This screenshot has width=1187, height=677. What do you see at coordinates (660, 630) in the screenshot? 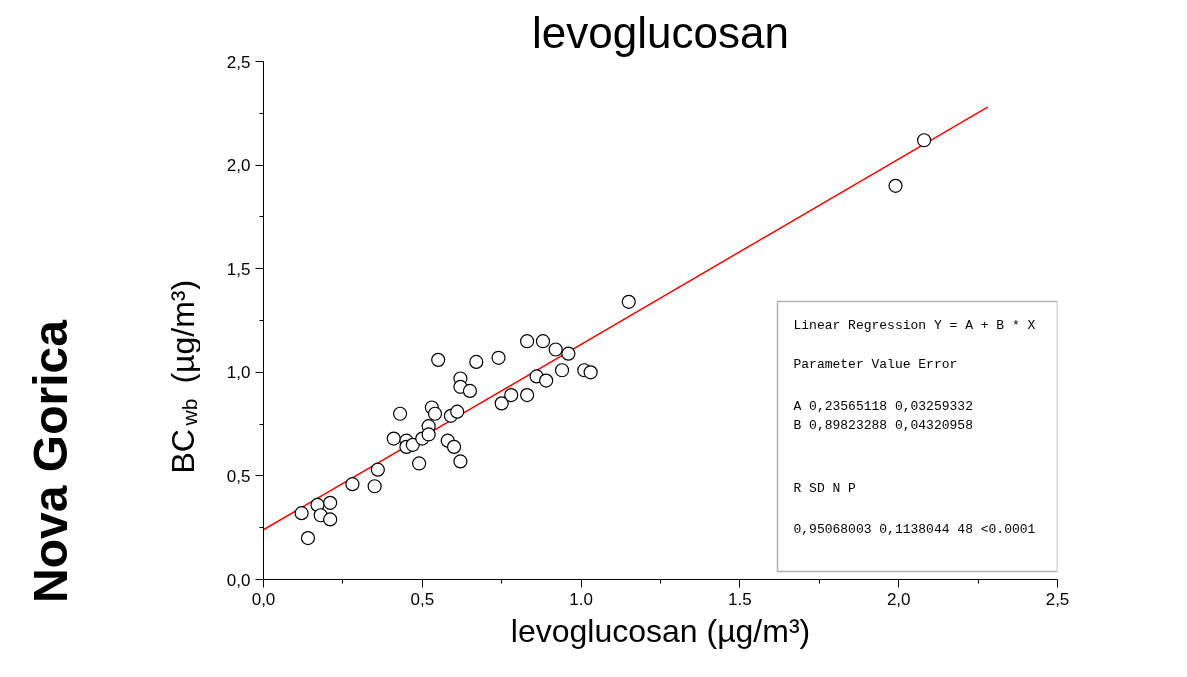
I see `x-axis-title: levoglucosan (µg/m³)` at bounding box center [660, 630].